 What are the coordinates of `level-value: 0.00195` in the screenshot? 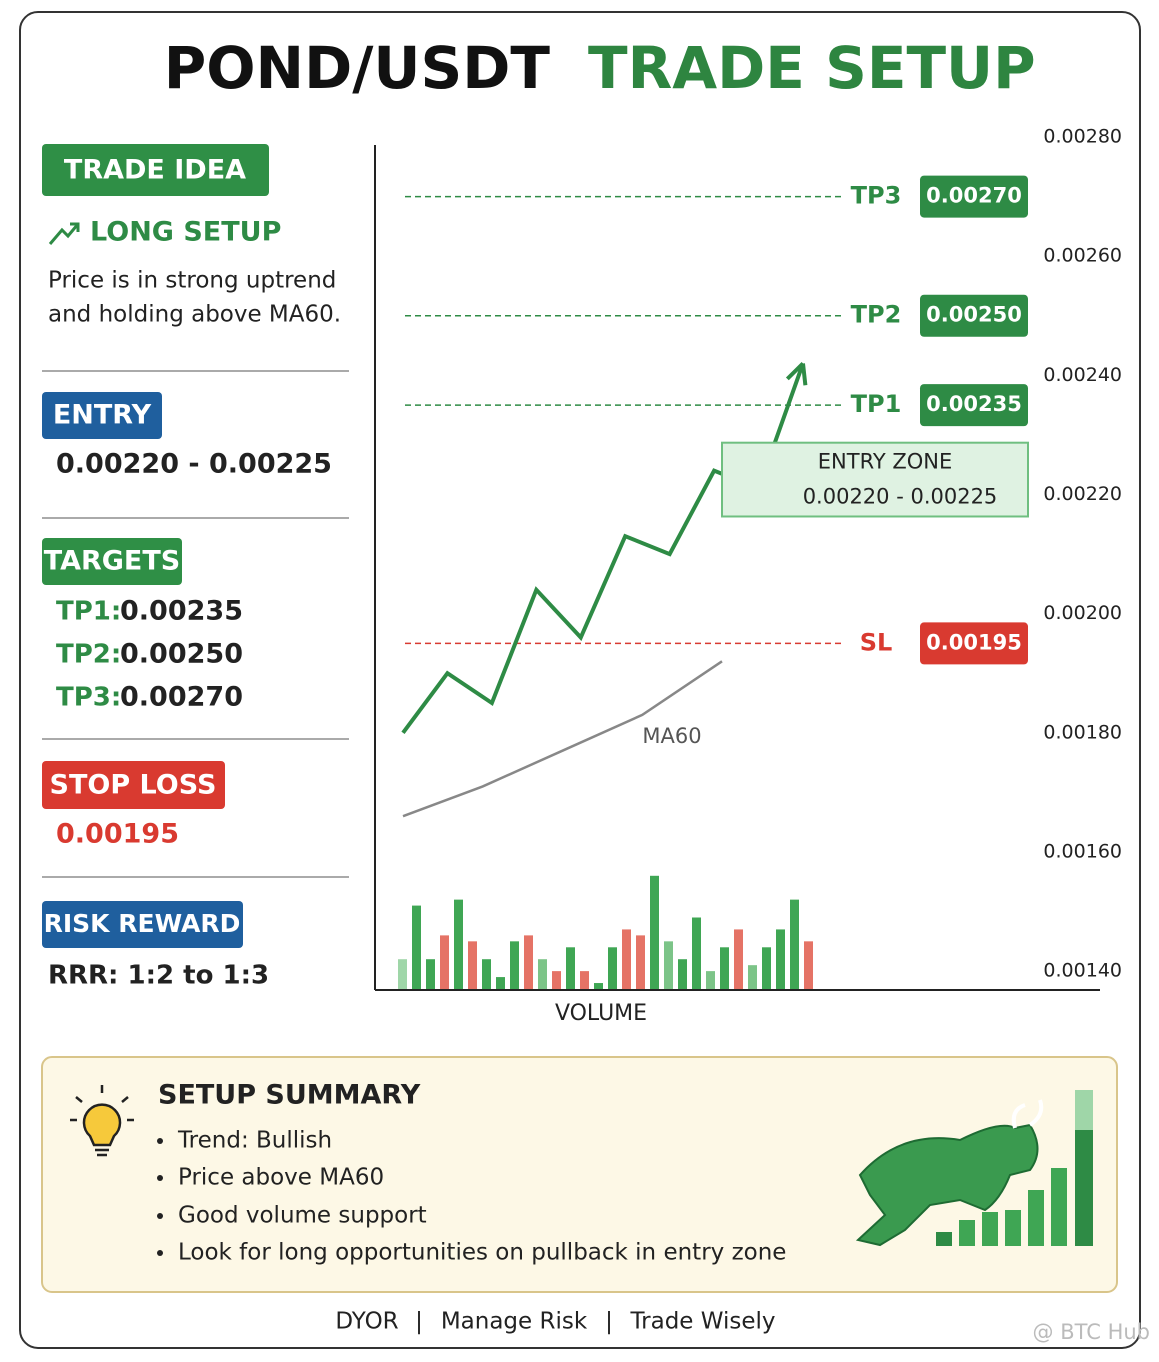 It's located at (974, 642).